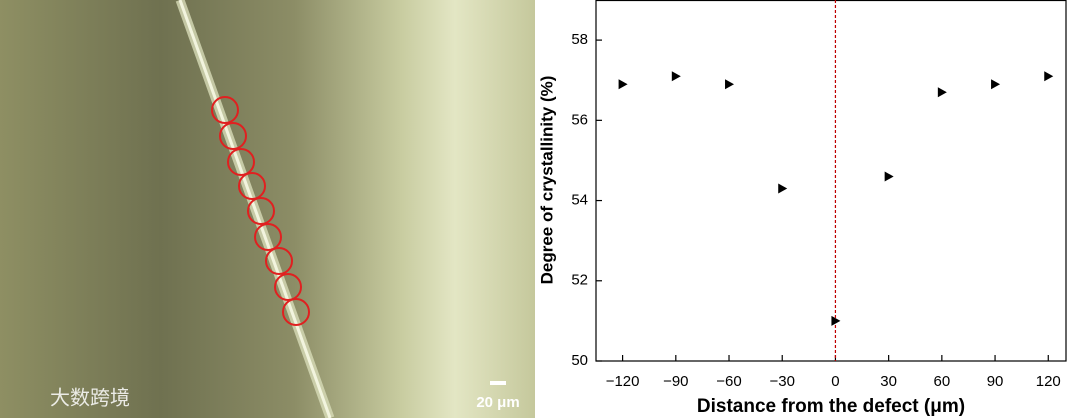 This screenshot has width=1080, height=418. What do you see at coordinates (623, 381) in the screenshot?
I see `x-tick-label: −120` at bounding box center [623, 381].